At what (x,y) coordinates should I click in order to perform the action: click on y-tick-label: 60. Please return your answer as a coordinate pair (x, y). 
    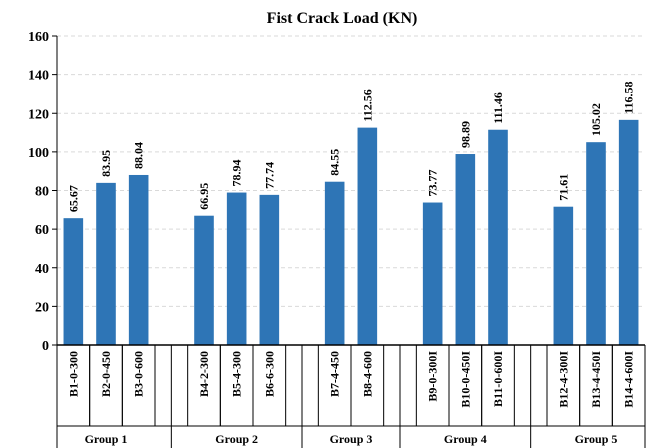
    Looking at the image, I should click on (42, 230).